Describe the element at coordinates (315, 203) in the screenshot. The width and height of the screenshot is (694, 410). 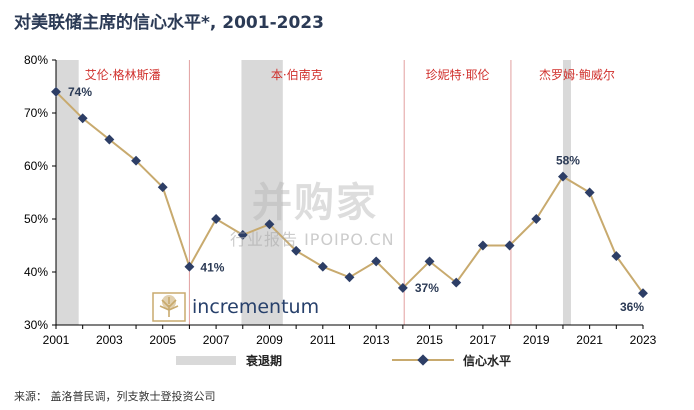
I see `watermark: 并购家` at that location.